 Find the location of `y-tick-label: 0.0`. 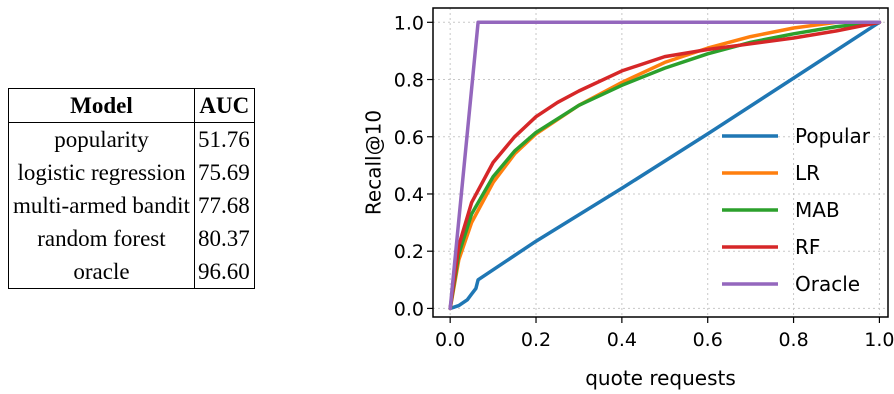

y-tick-label: 0.0 is located at coordinates (409, 309).